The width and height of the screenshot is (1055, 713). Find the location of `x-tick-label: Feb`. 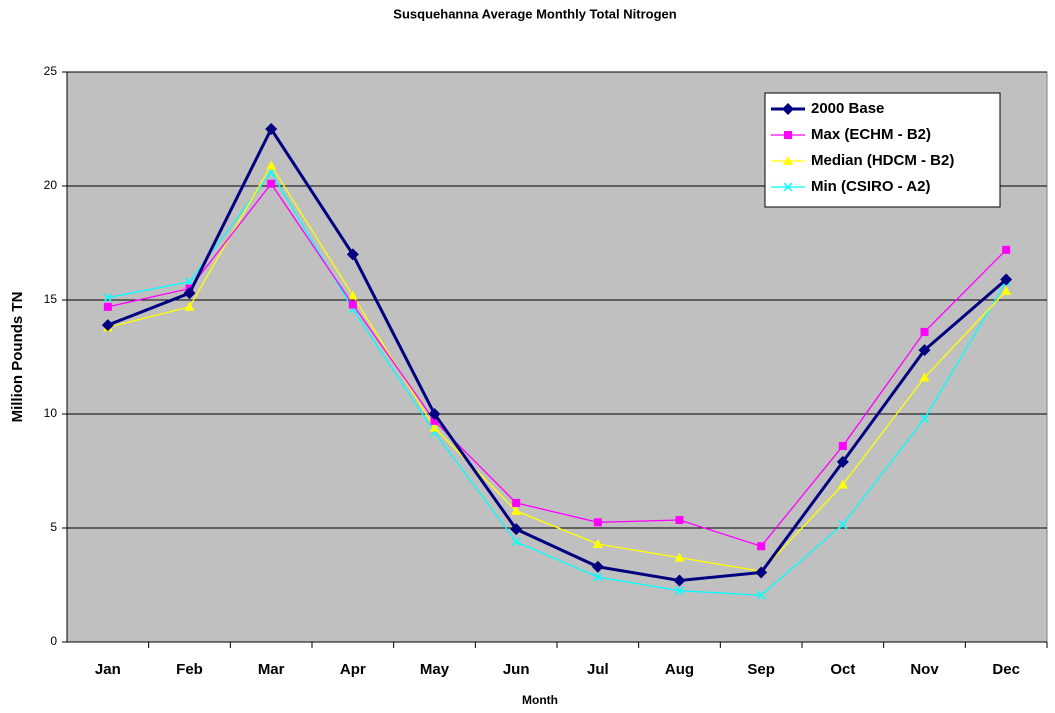

x-tick-label: Feb is located at coordinates (189, 669).